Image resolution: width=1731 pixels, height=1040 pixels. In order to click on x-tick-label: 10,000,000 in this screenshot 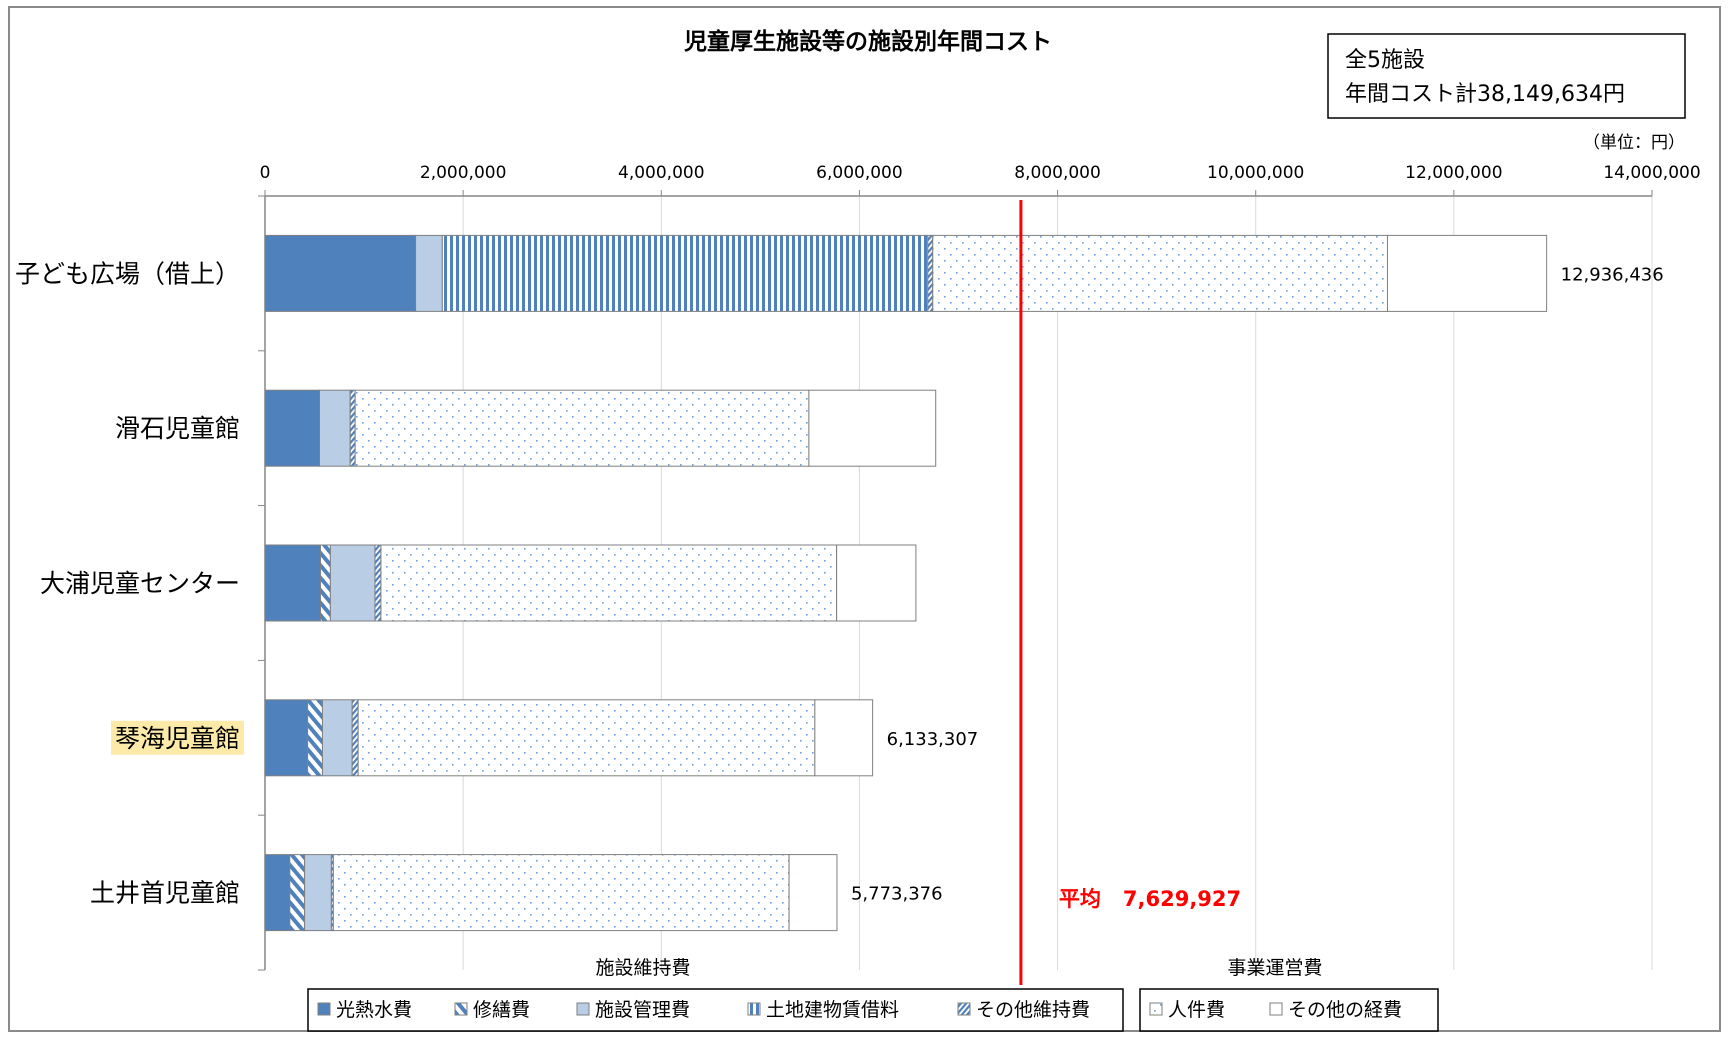, I will do `click(1255, 173)`.